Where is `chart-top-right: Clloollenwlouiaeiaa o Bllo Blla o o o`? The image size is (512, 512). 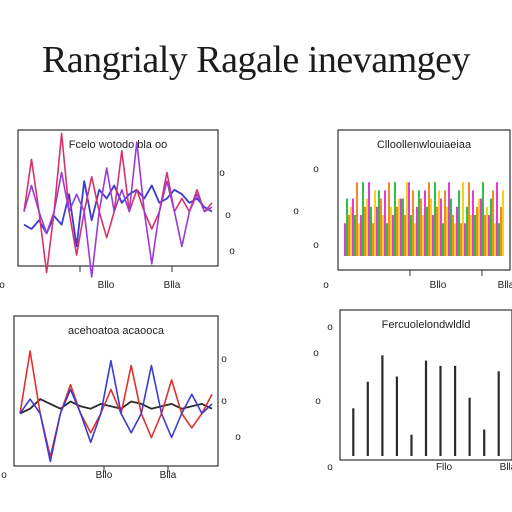 chart-top-right: Clloollenwlouiaeiaa o Bllo Blla o o o is located at coordinates (402, 210).